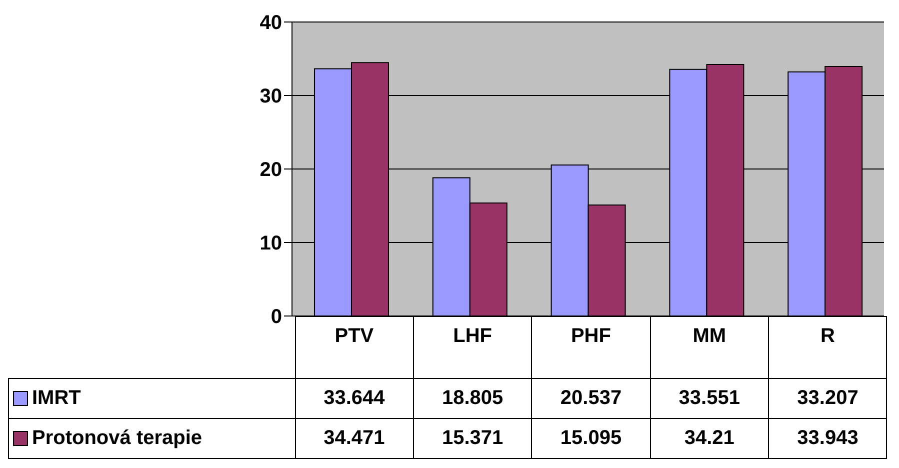 The height and width of the screenshot is (468, 899). What do you see at coordinates (827, 398) in the screenshot?
I see `data-label: 33.207` at bounding box center [827, 398].